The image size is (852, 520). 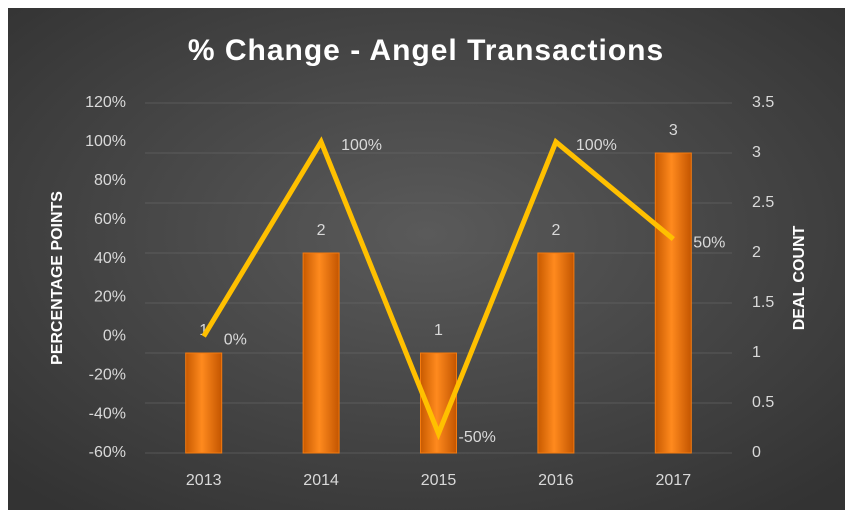 I want to click on y2-tick-label: 0, so click(x=756, y=452).